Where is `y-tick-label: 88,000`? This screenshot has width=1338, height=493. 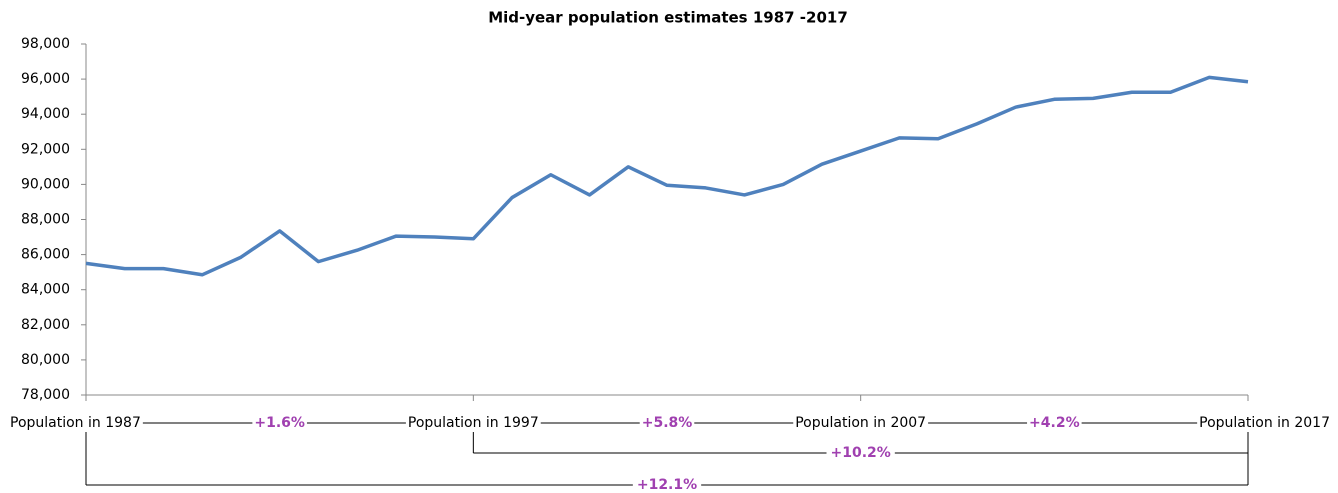
y-tick-label: 88,000 is located at coordinates (45, 220).